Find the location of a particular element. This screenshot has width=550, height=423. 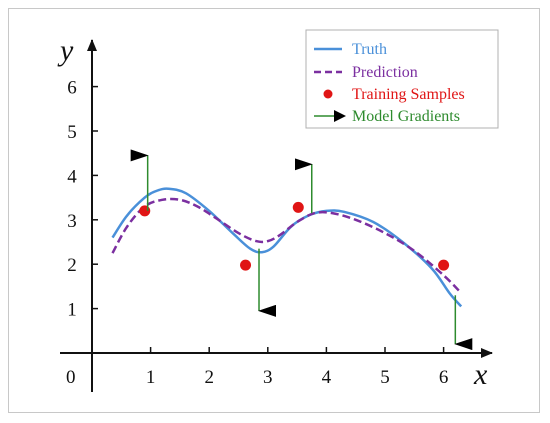

y-axis-label: y is located at coordinates (65, 50).